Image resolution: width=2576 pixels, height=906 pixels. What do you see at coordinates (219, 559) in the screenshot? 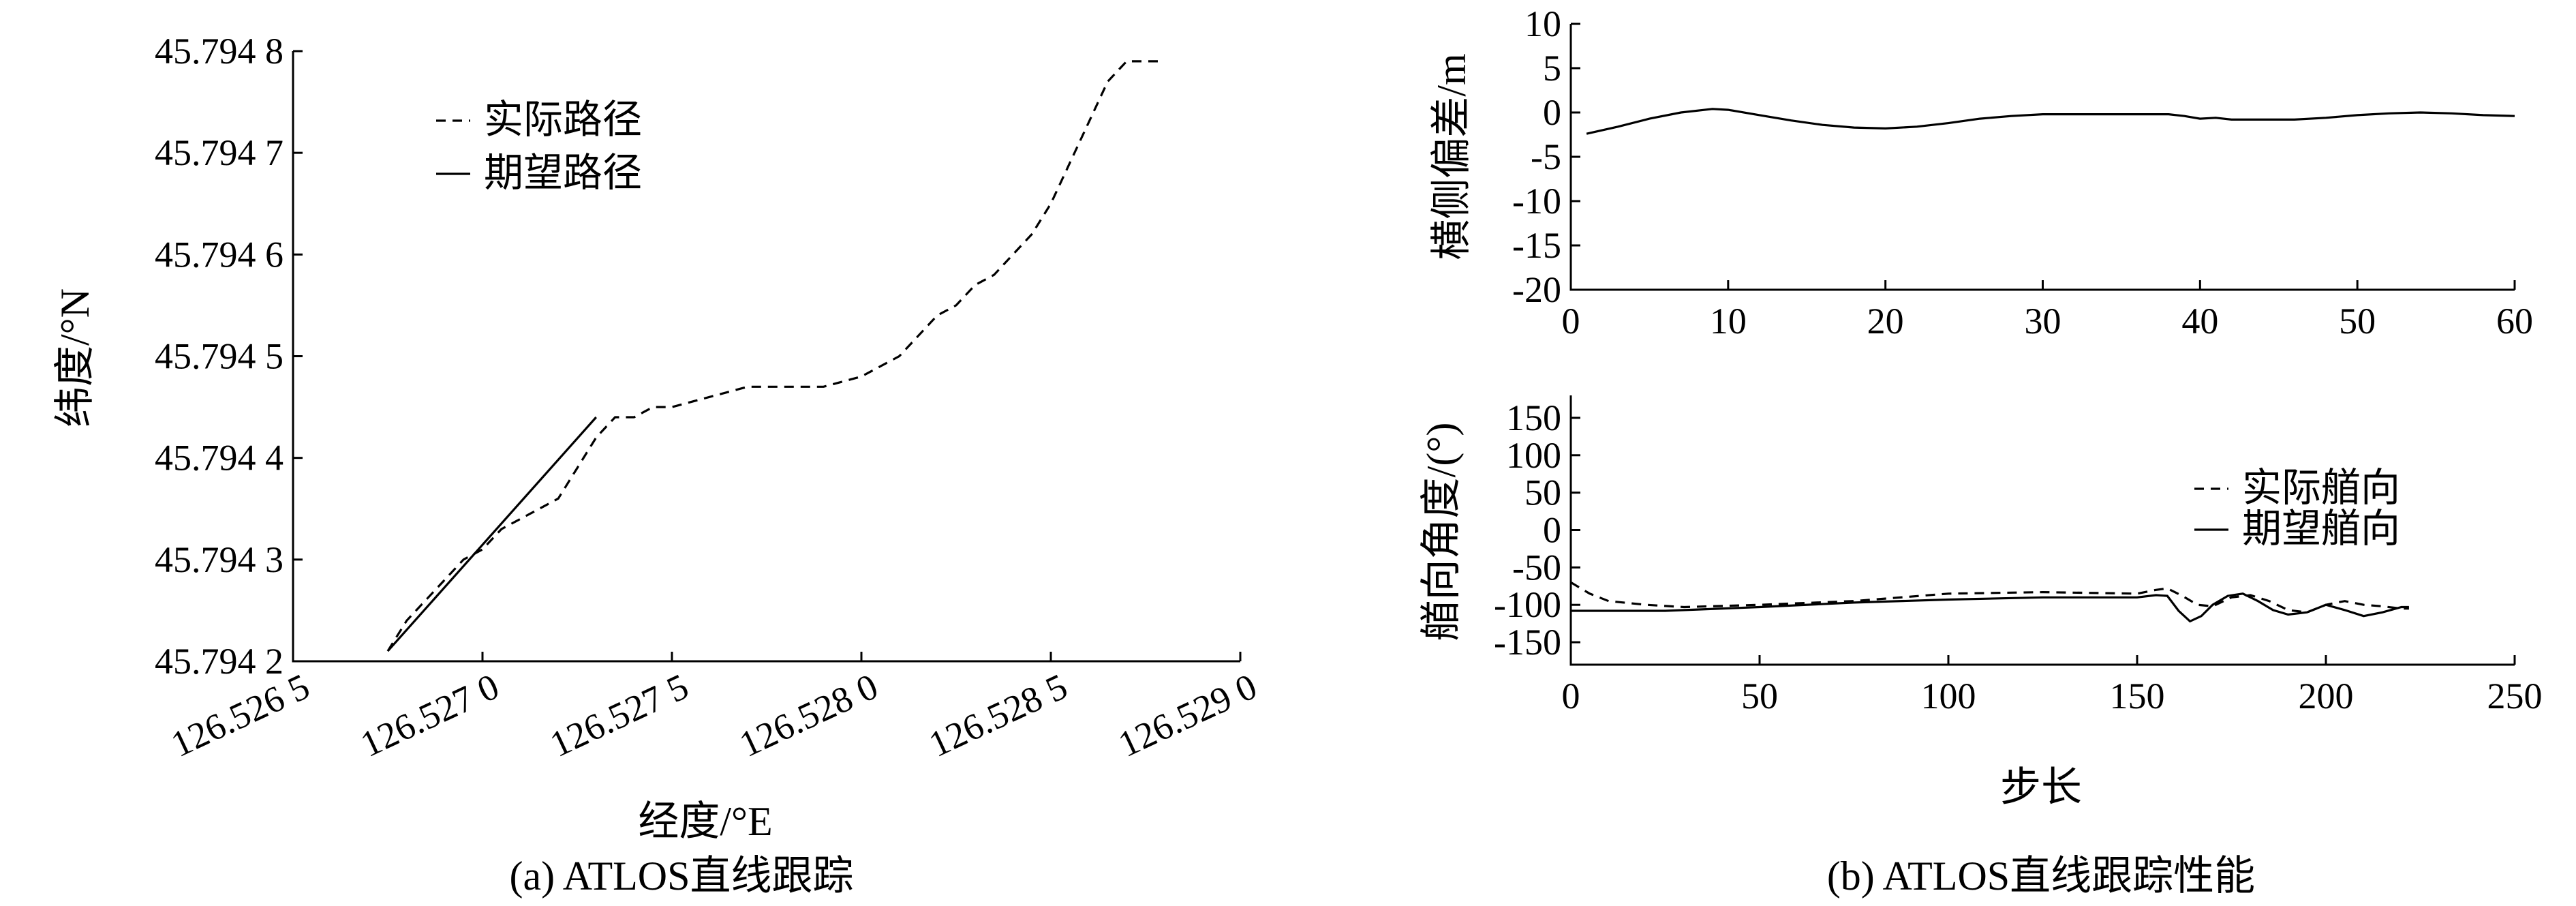
I see `y-tick-label: 45.794 3` at bounding box center [219, 559].